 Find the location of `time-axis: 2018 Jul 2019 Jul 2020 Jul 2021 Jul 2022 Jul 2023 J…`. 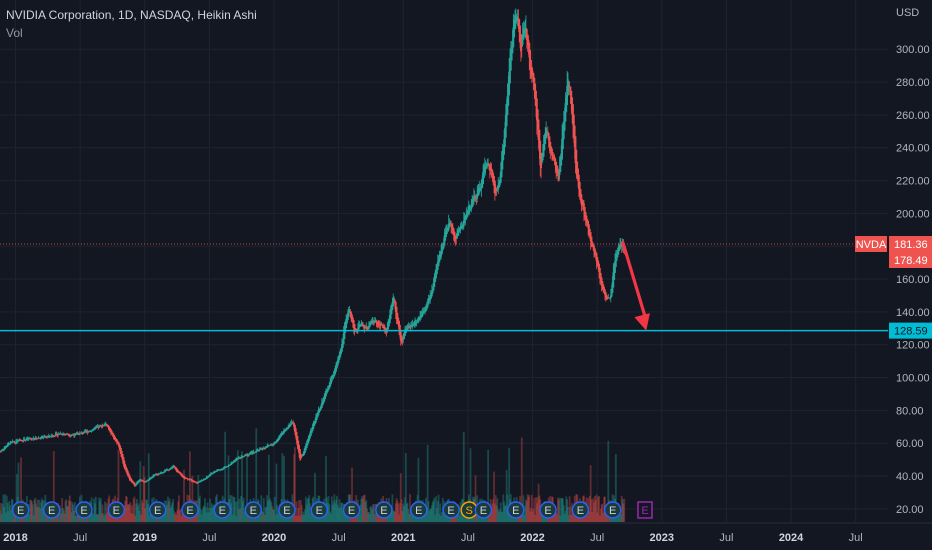

time-axis: 2018 Jul 2019 Jul 2020 Jul 2021 Jul 2022 Jul 2023 J… is located at coordinates (466, 533).